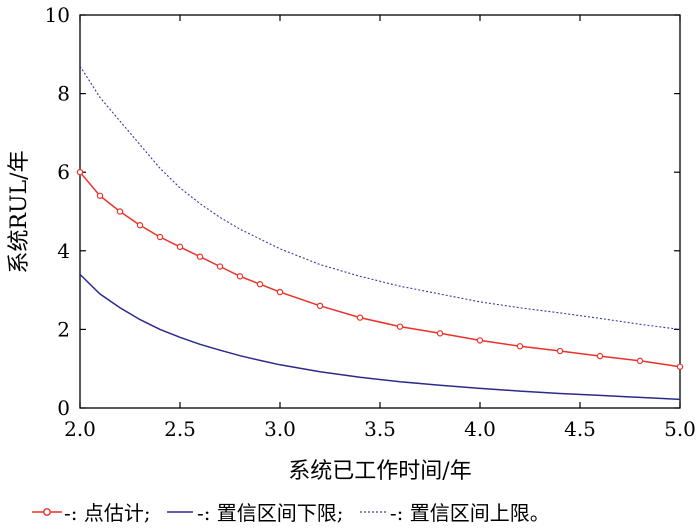  What do you see at coordinates (580, 429) in the screenshot?
I see `x-tick-label: 4.5` at bounding box center [580, 429].